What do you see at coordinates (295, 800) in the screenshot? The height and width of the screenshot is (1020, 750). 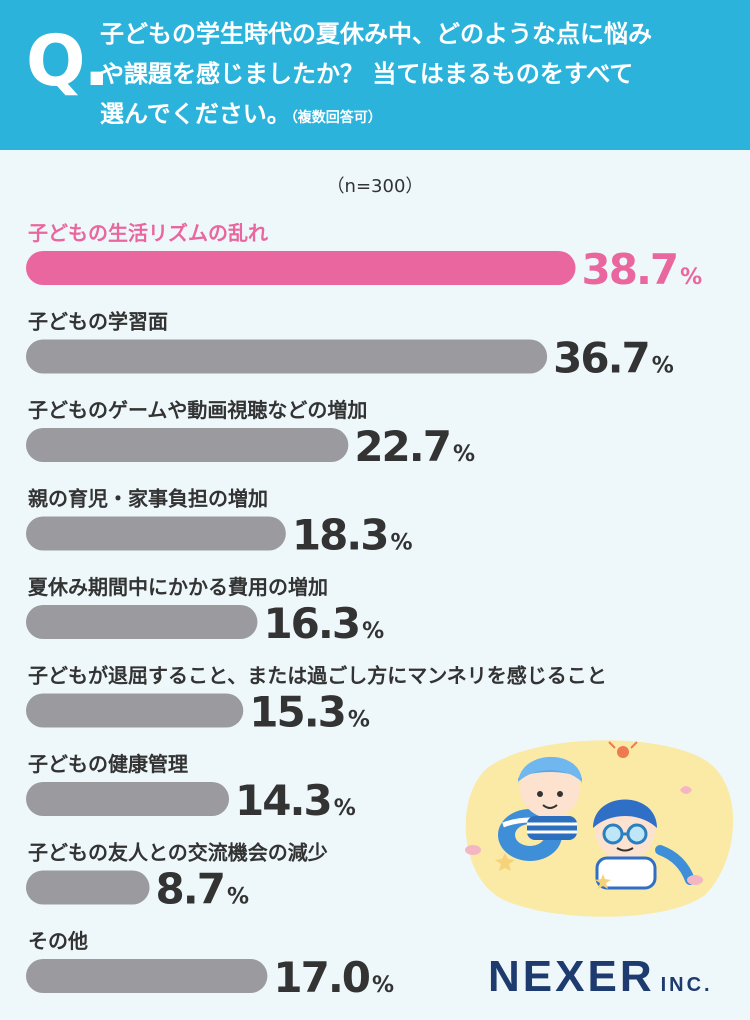 I see `data-label: 14.3%` at bounding box center [295, 800].